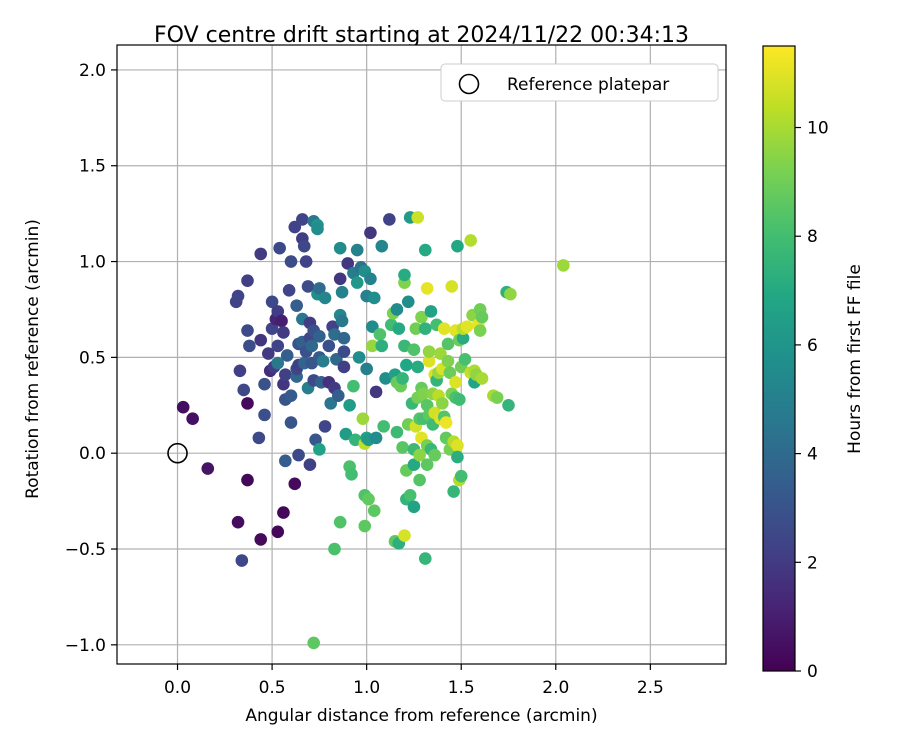  Describe the element at coordinates (92, 454) in the screenshot. I see `y-tick-label: 0.0` at that location.